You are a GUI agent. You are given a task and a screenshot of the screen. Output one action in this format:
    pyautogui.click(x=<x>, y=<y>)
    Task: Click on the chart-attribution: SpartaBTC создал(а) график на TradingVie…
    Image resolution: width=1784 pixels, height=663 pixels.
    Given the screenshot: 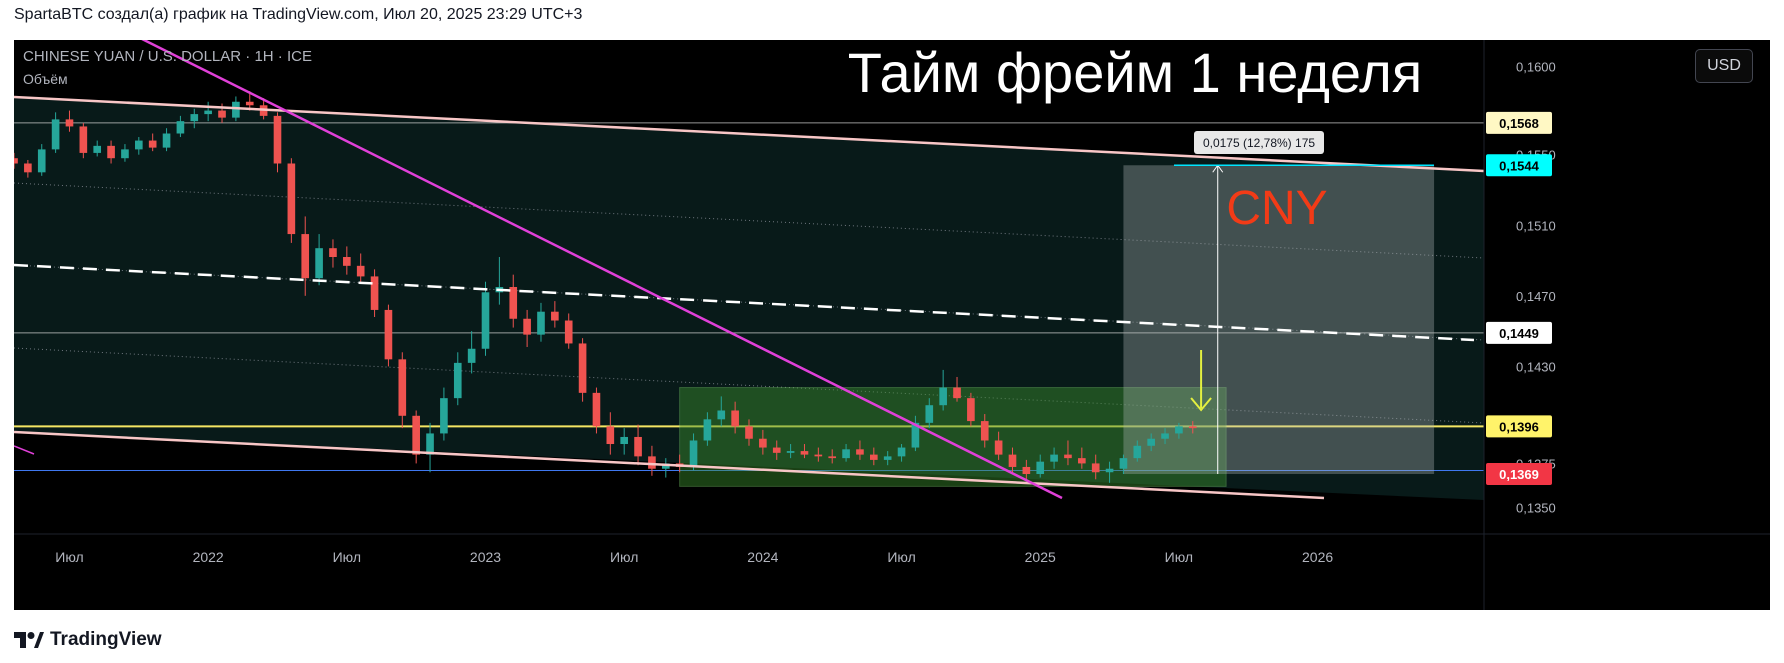 What is the action you would take?
    pyautogui.click(x=298, y=14)
    